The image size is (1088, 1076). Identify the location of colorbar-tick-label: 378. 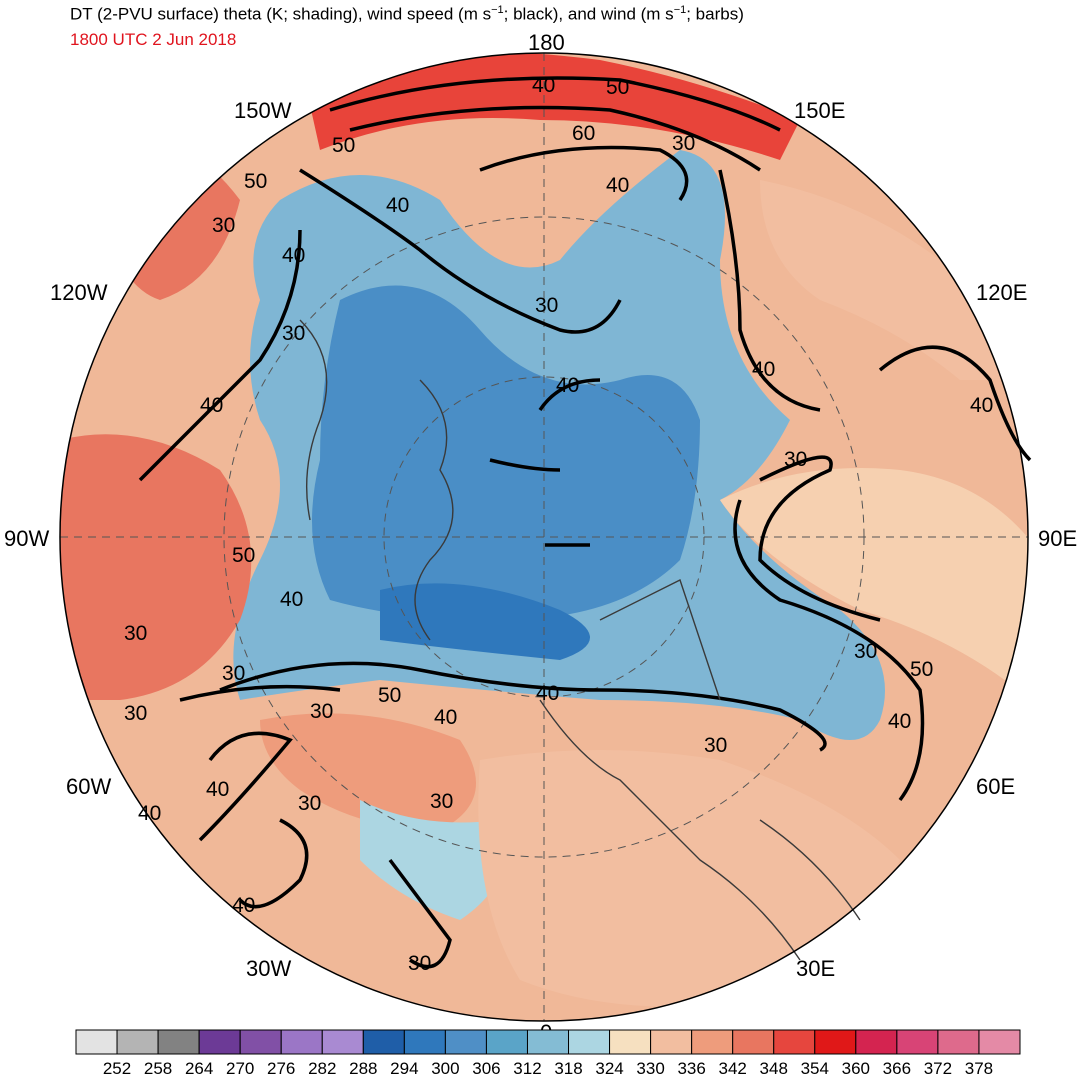
(979, 1067).